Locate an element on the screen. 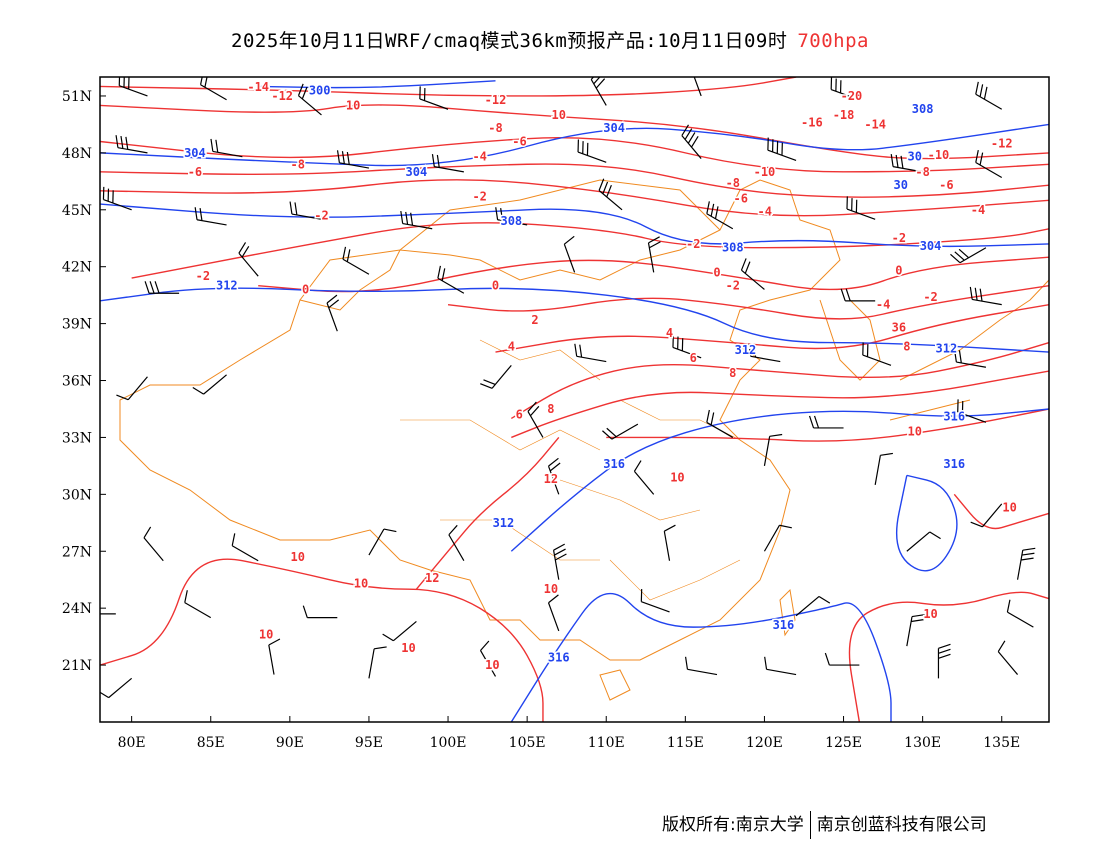 The width and height of the screenshot is (1100, 850). japan-coast is located at coordinates (969, 350).